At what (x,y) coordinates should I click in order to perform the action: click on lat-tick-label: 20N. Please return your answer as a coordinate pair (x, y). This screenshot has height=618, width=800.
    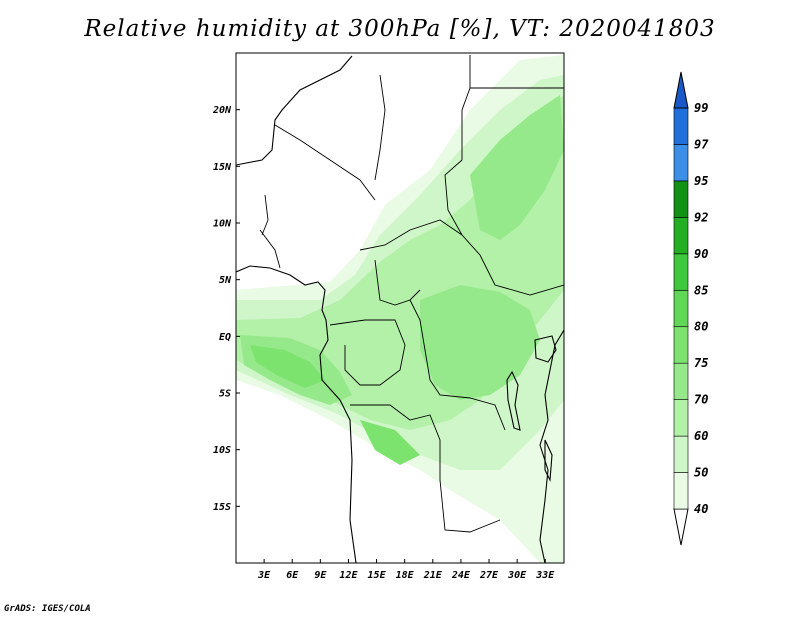
    Looking at the image, I should click on (222, 110).